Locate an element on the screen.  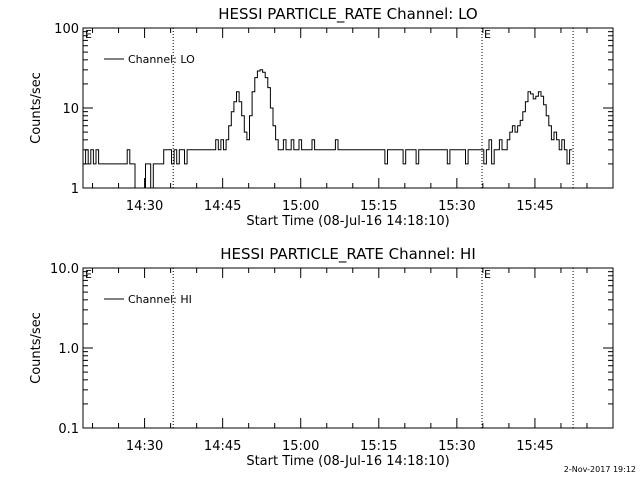
y-tick-label: 100 is located at coordinates (66, 29).